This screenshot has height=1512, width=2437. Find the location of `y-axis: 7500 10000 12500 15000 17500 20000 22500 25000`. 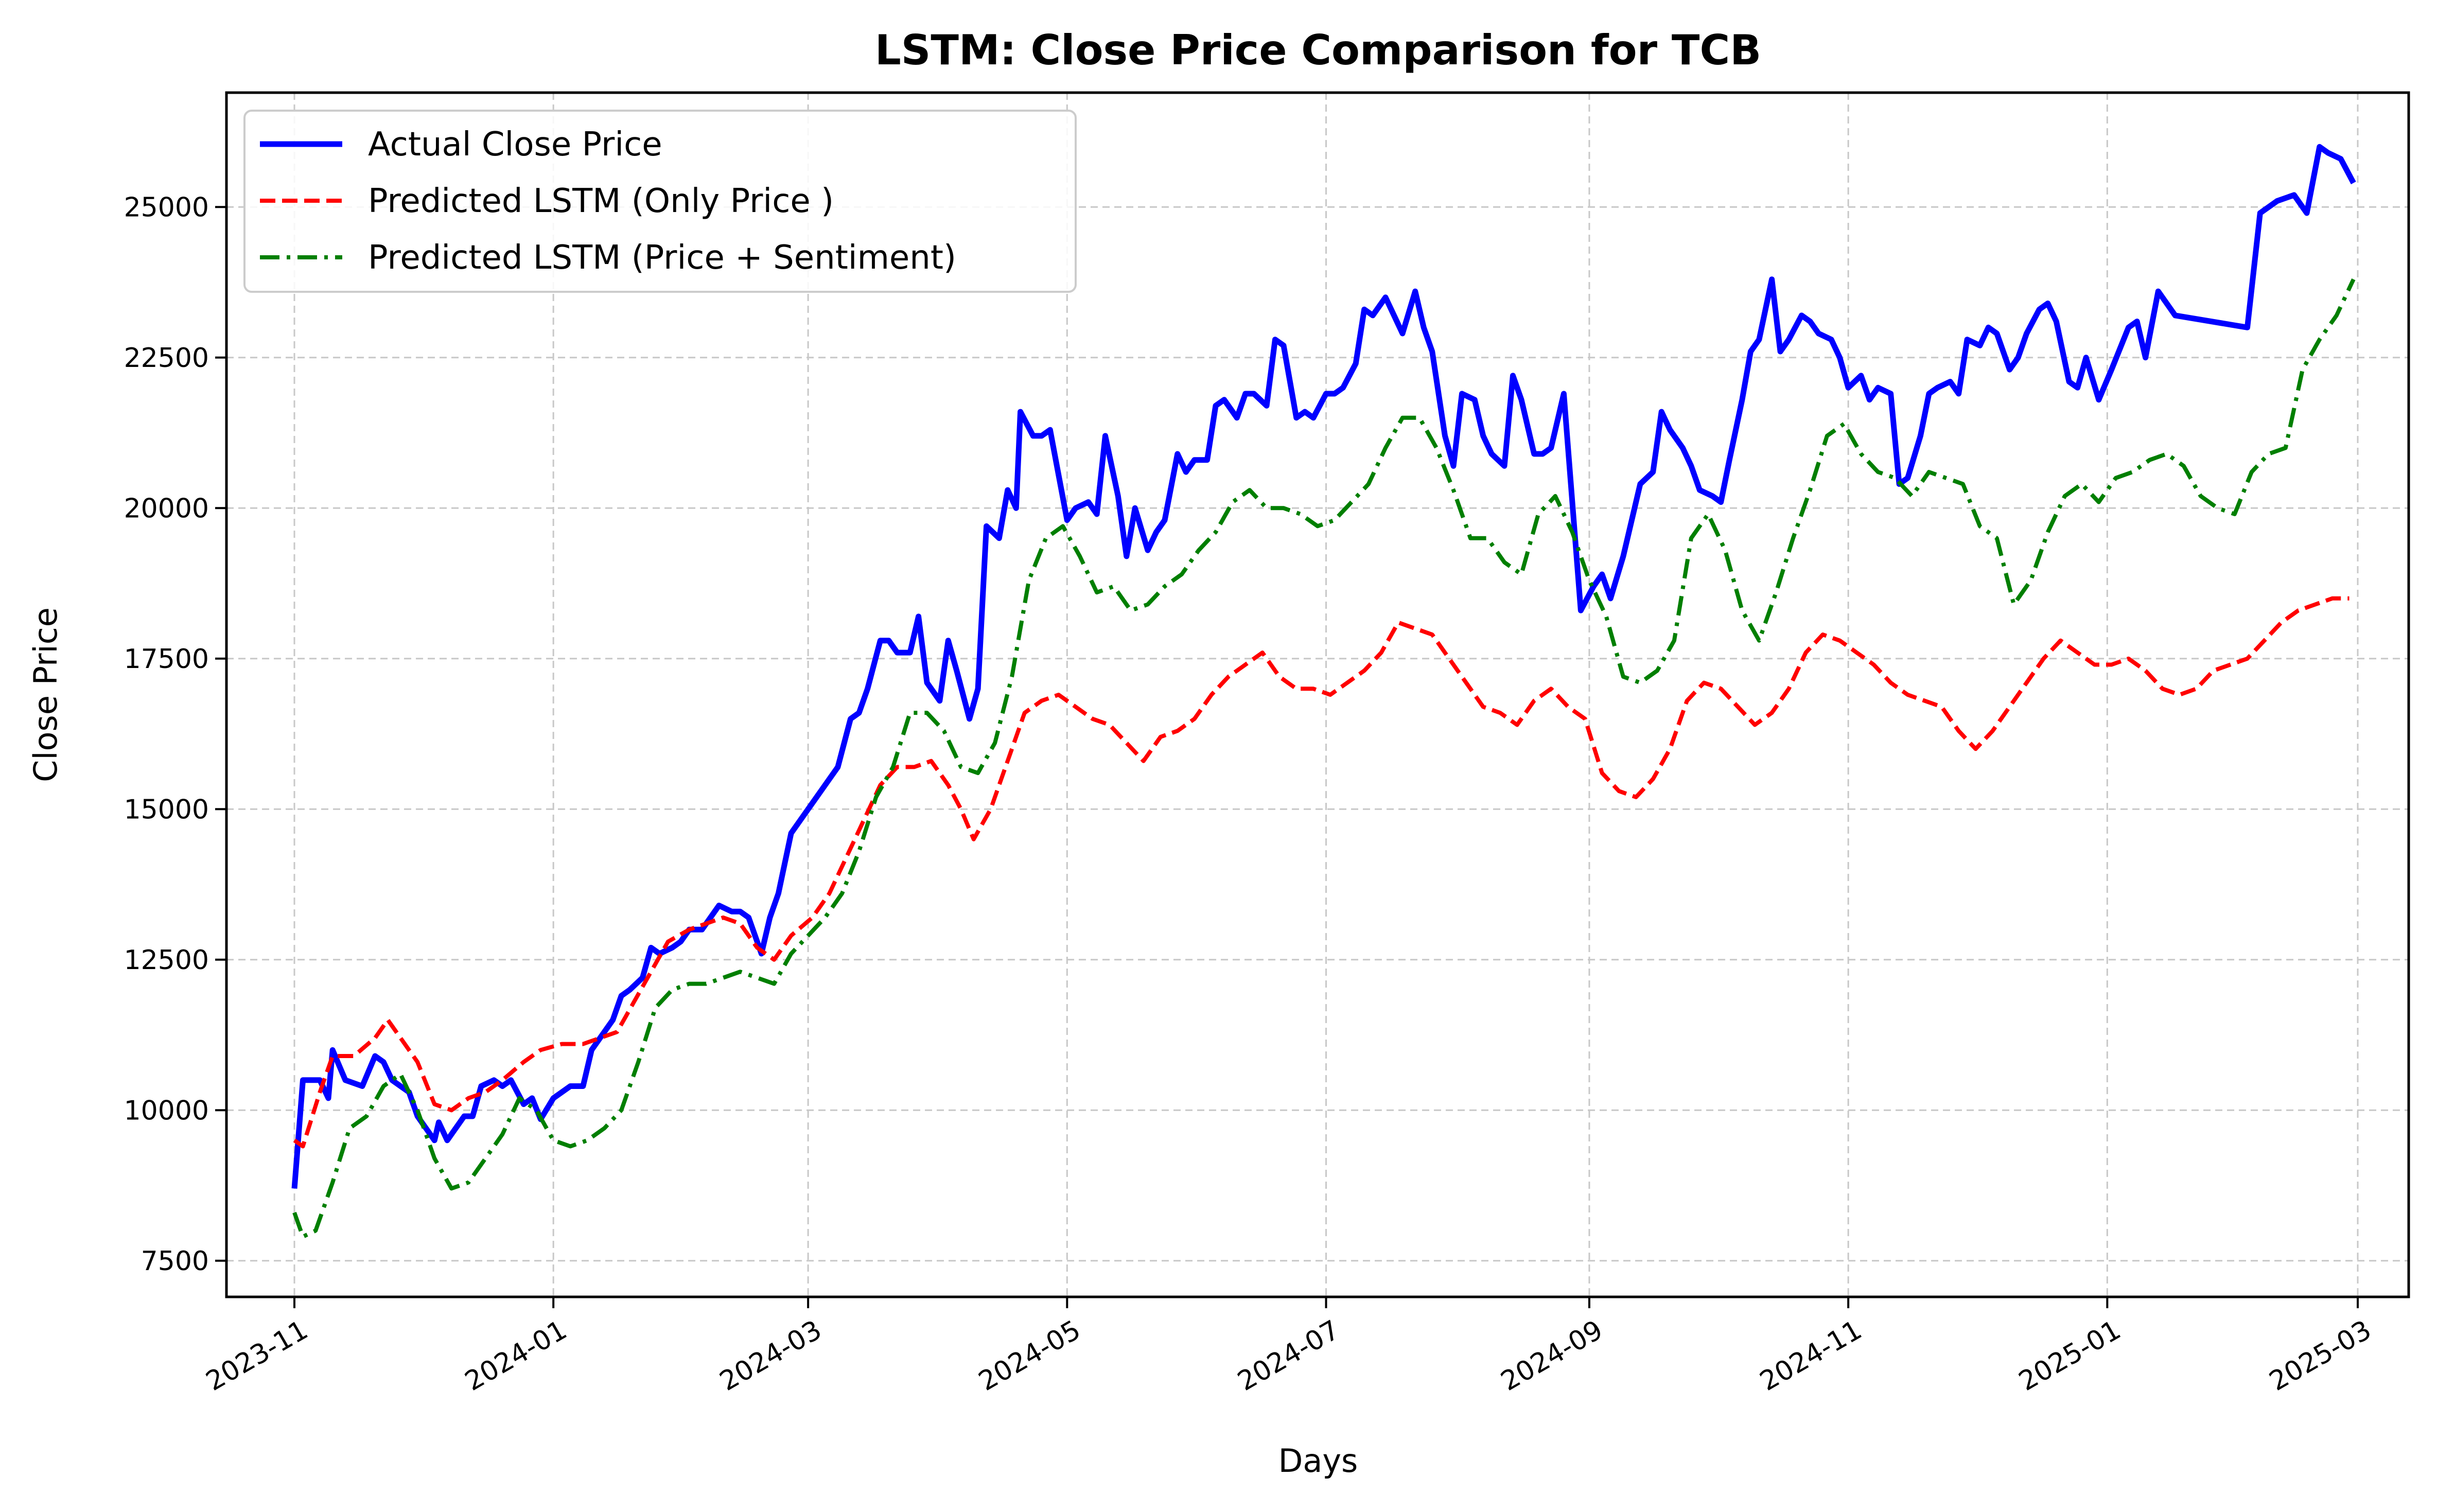

y-axis: 7500 10000 12500 15000 17500 20000 22500 25000 is located at coordinates (175, 734).